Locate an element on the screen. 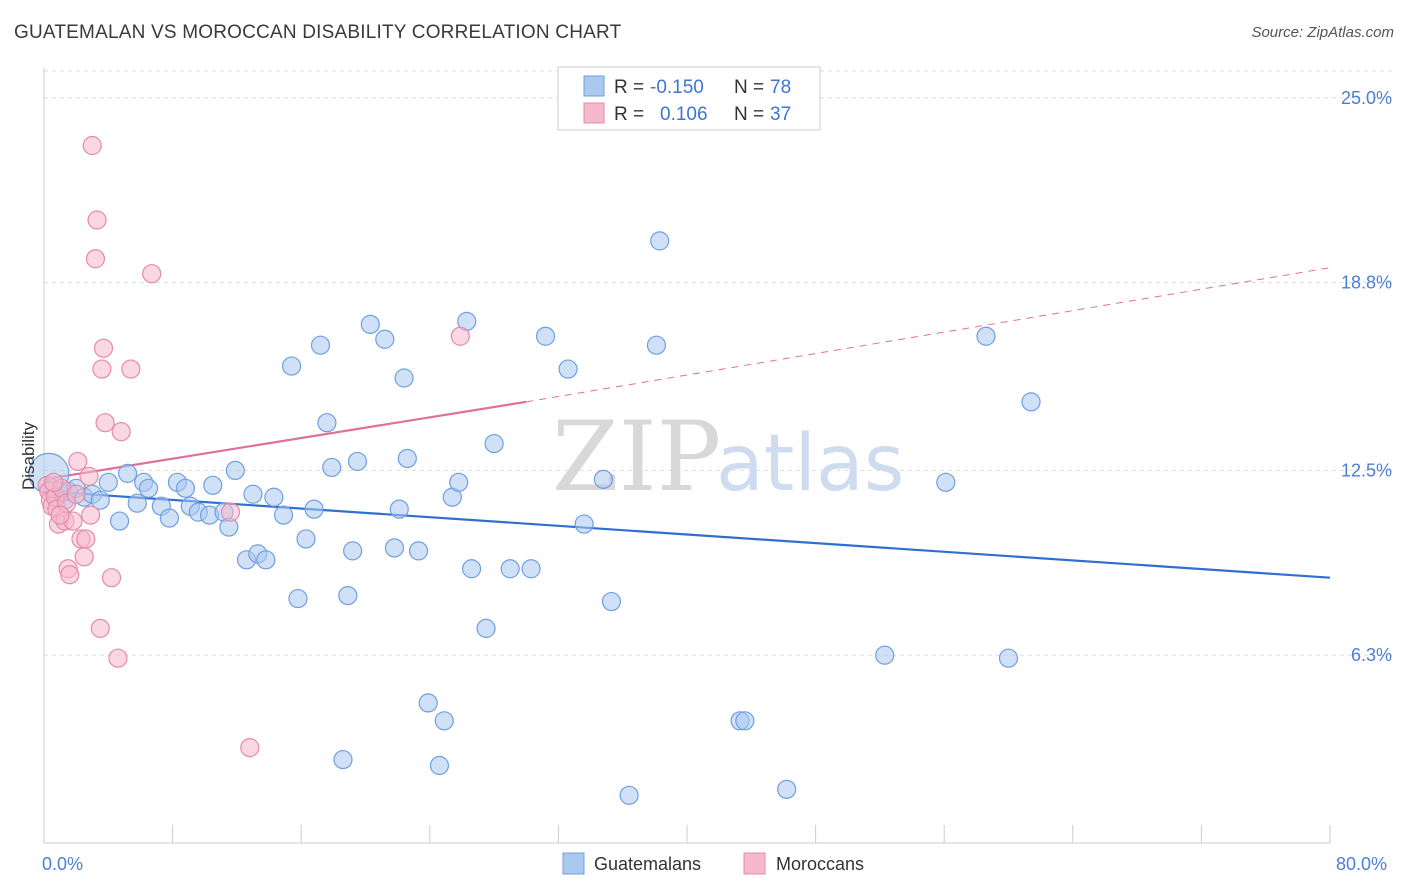  y-axis-title: Disability is located at coordinates (28, 455).